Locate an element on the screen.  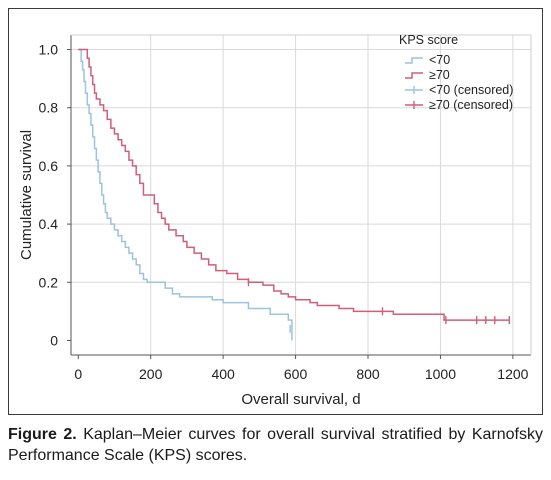
y-tick-label: 0.4 is located at coordinates (49, 224).